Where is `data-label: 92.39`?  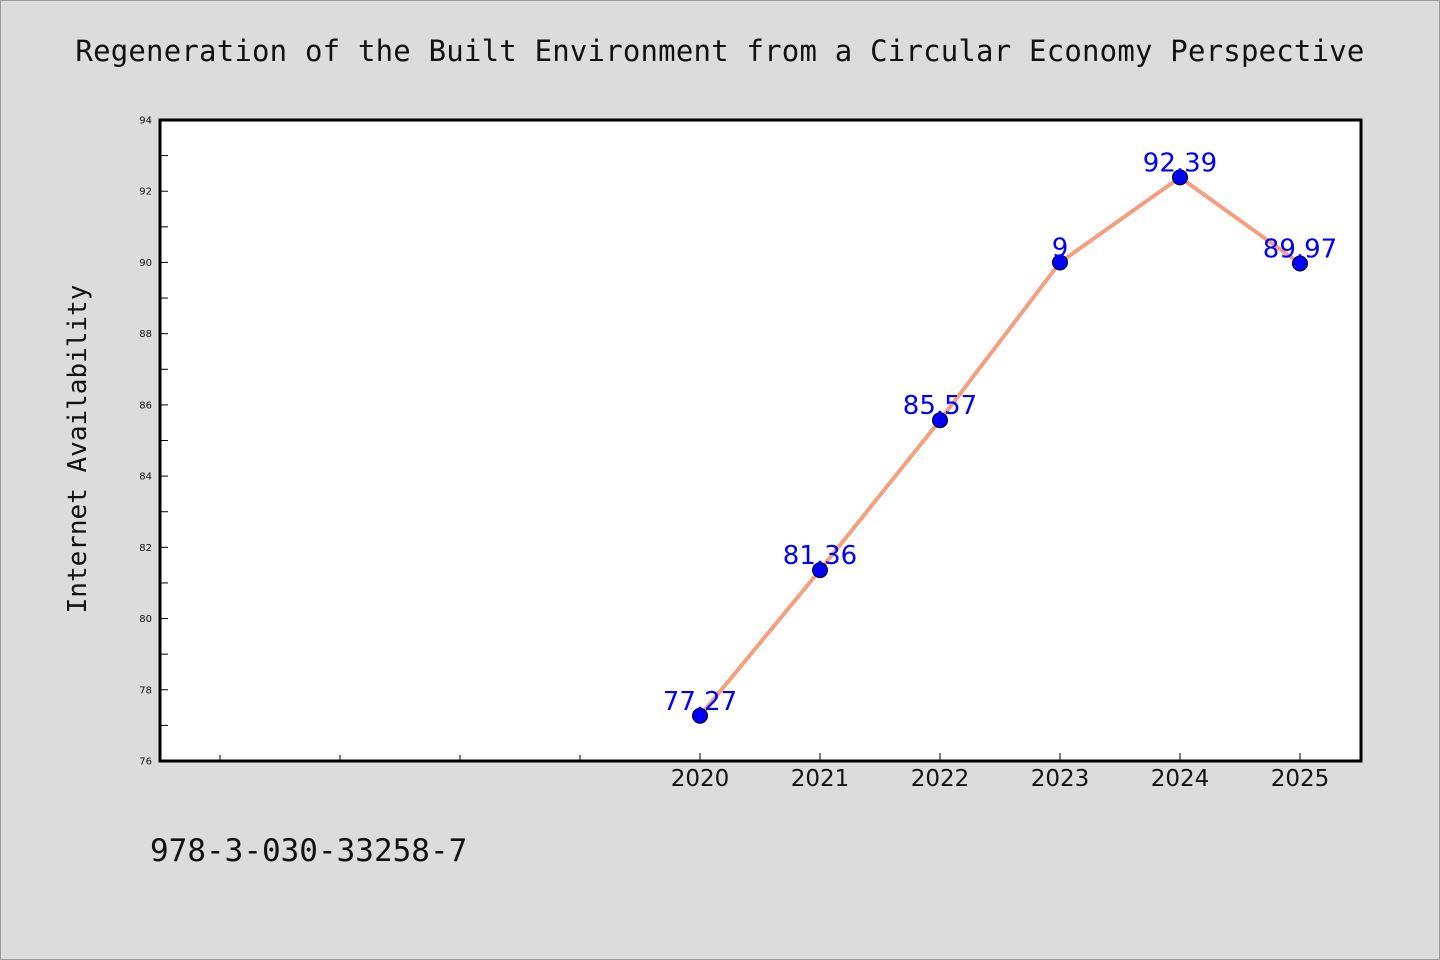
data-label: 92.39 is located at coordinates (1180, 163).